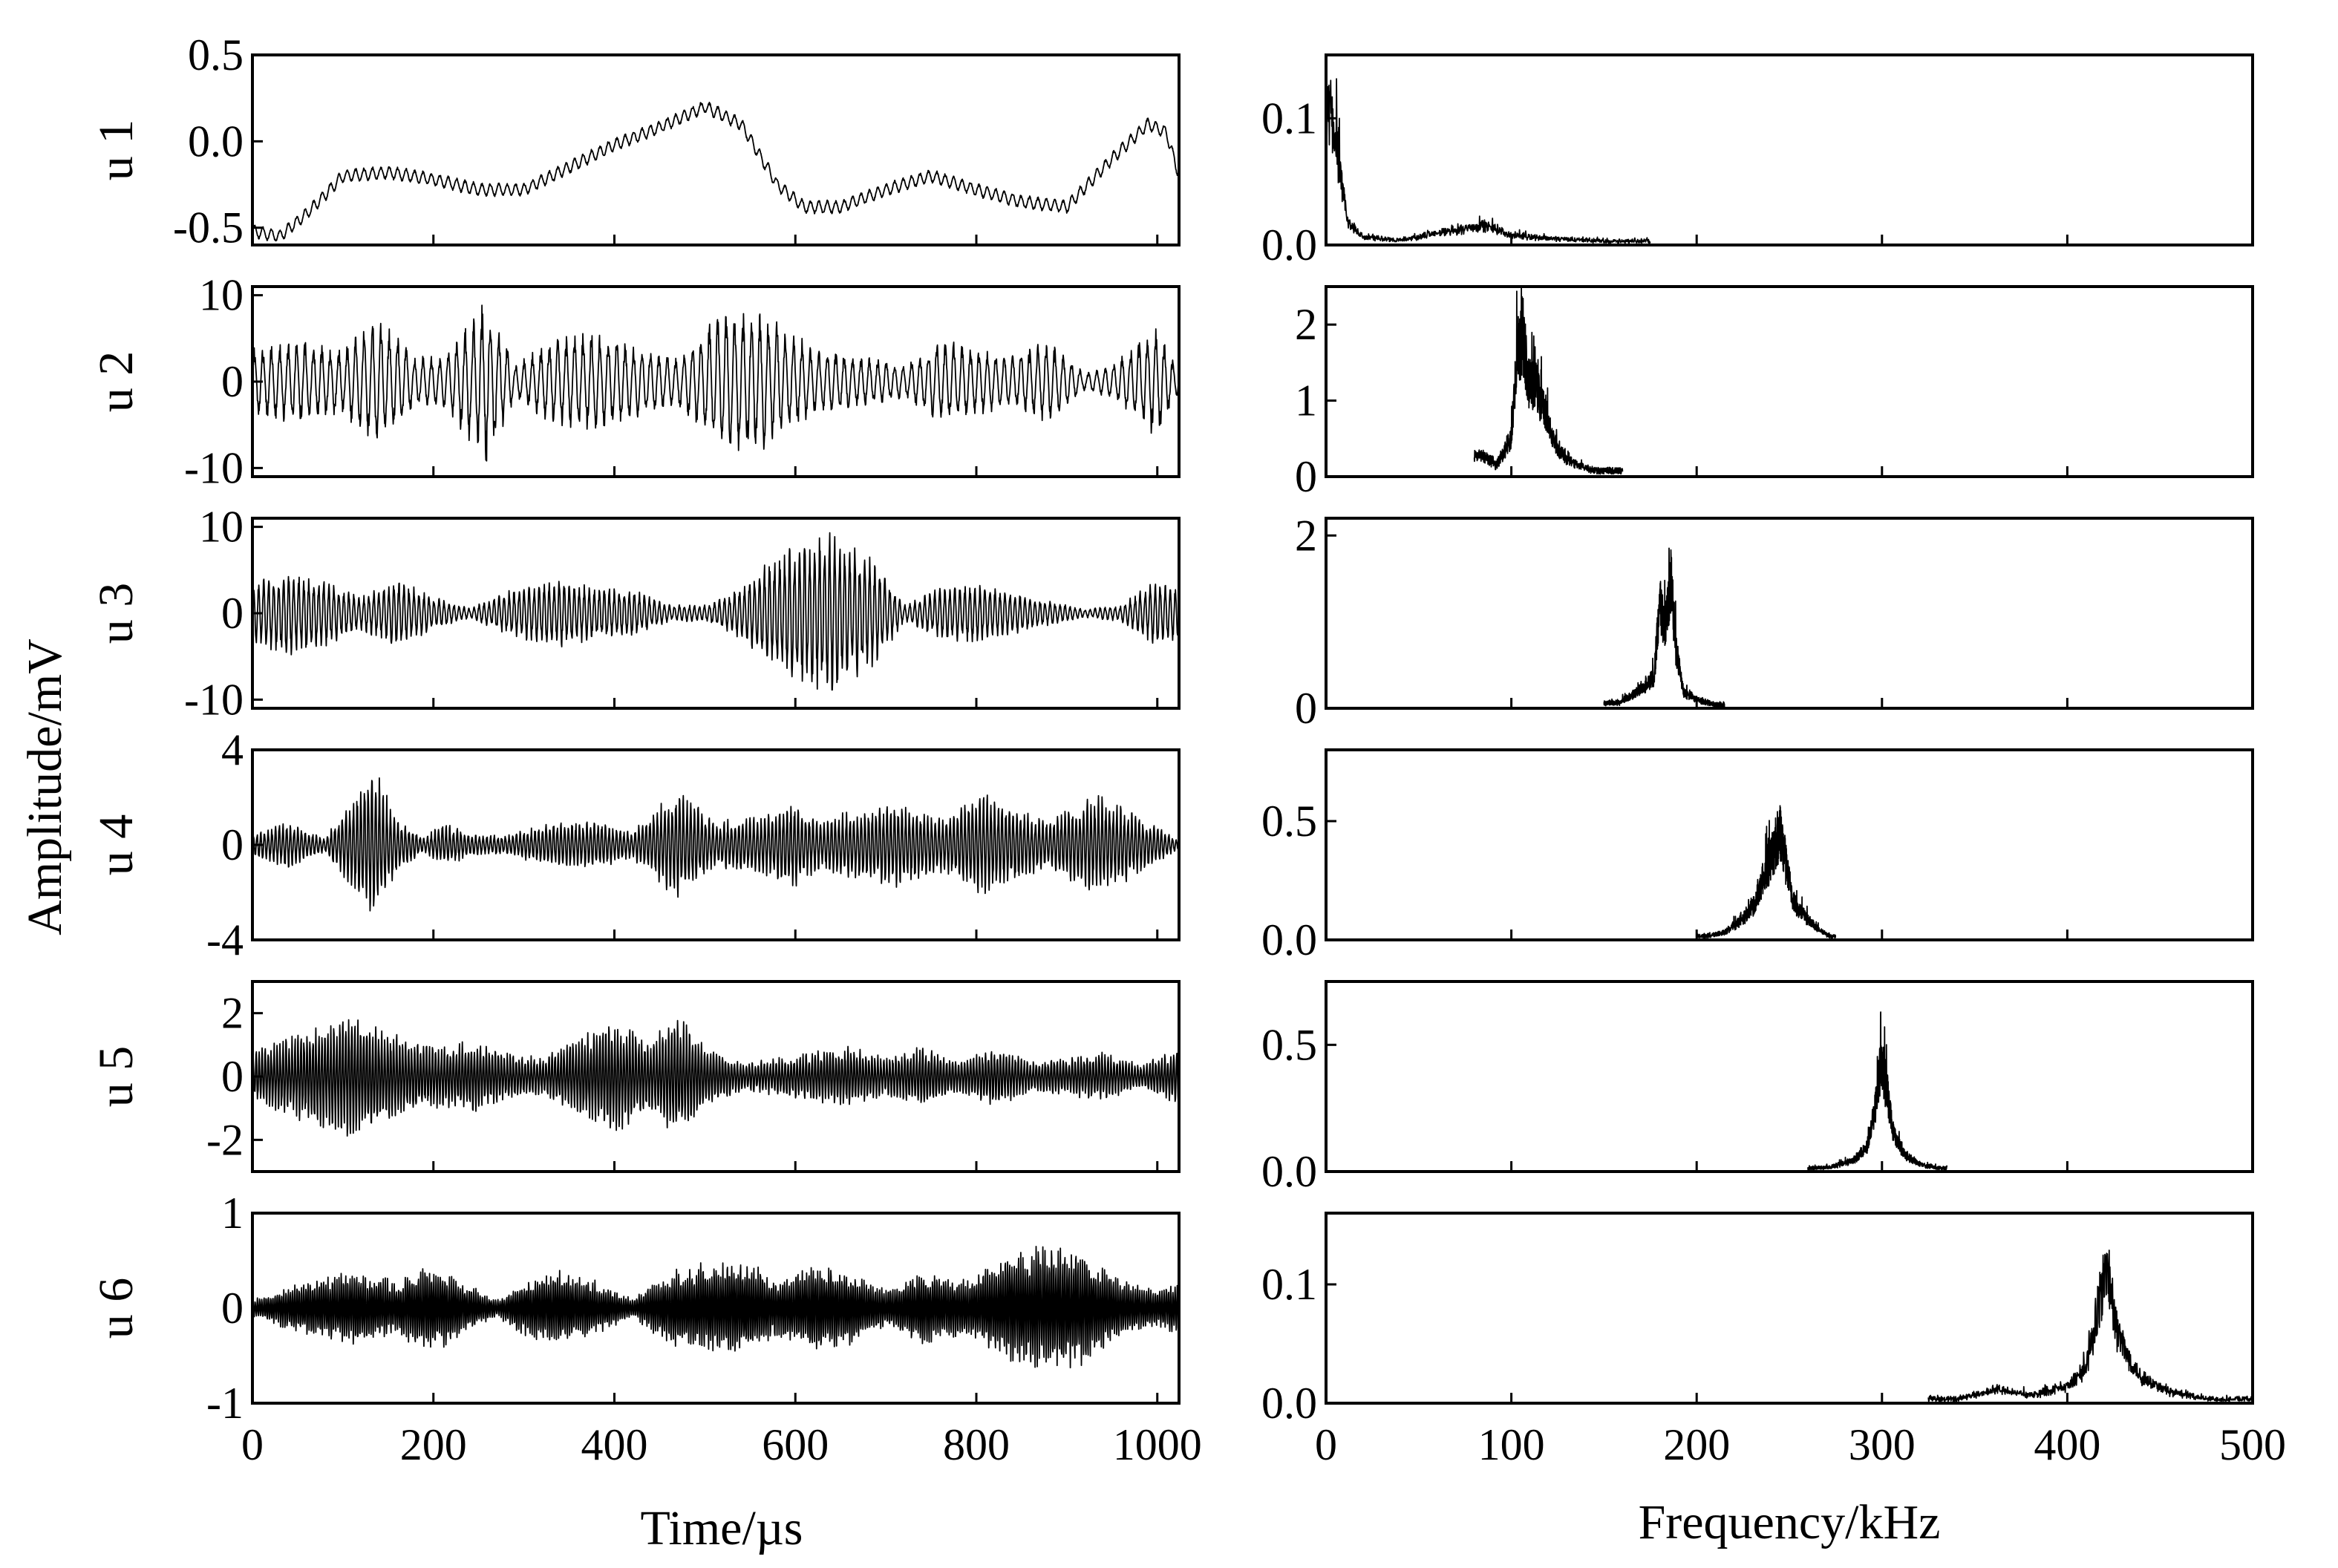 The width and height of the screenshot is (2338, 1568). What do you see at coordinates (795, 1444) in the screenshot?
I see `x-tick-label: 600` at bounding box center [795, 1444].